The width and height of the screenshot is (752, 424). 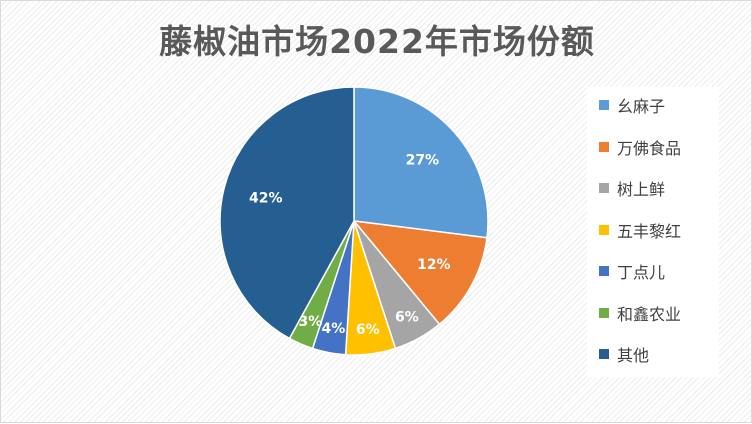 I want to click on legend-label-3: 五丰黎红, so click(x=649, y=231).